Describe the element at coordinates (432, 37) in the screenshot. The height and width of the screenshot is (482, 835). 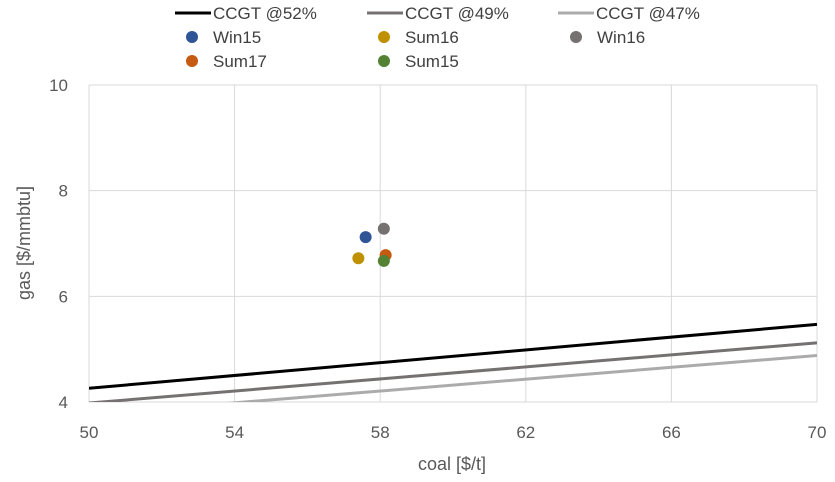
I see `legend-label-sum16: Sum16` at that location.